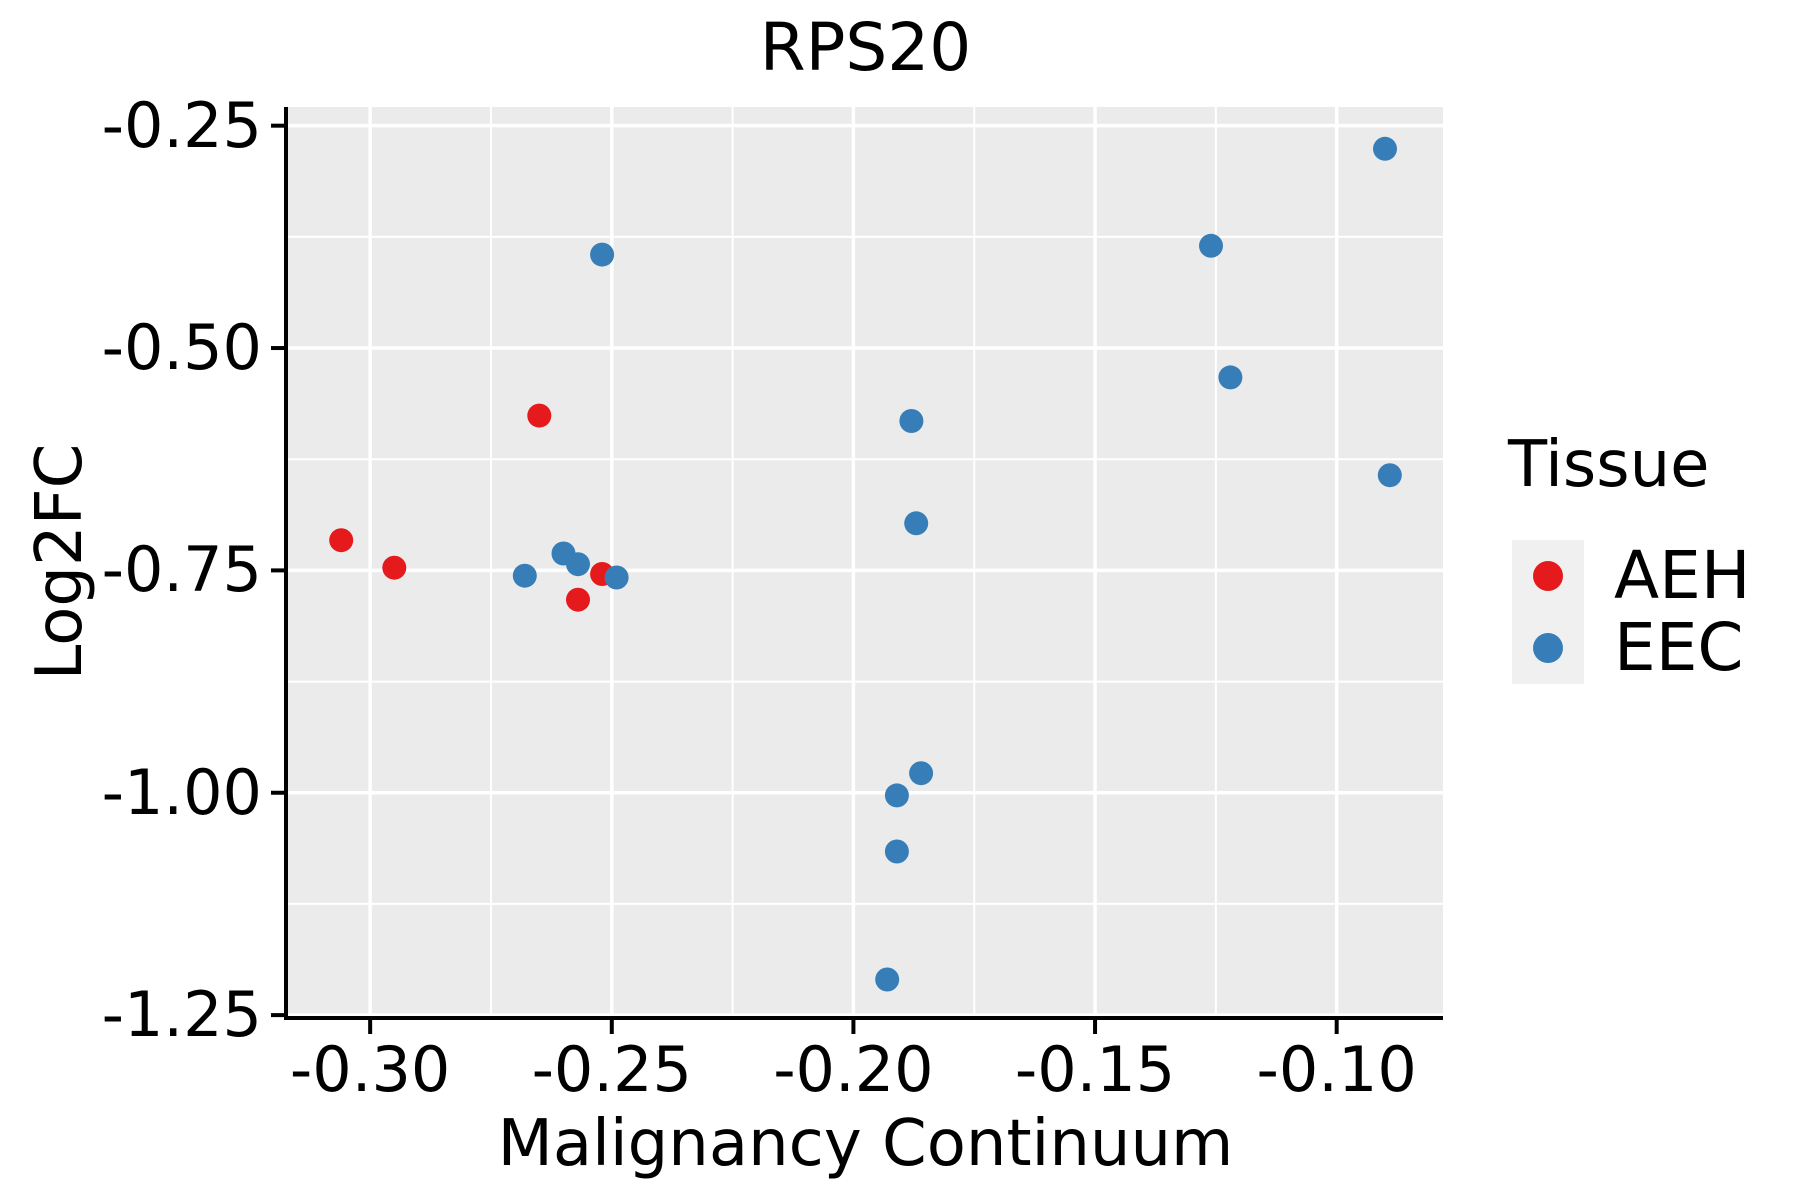  Describe the element at coordinates (1679, 648) in the screenshot. I see `legend-label-eec: EEC` at that location.